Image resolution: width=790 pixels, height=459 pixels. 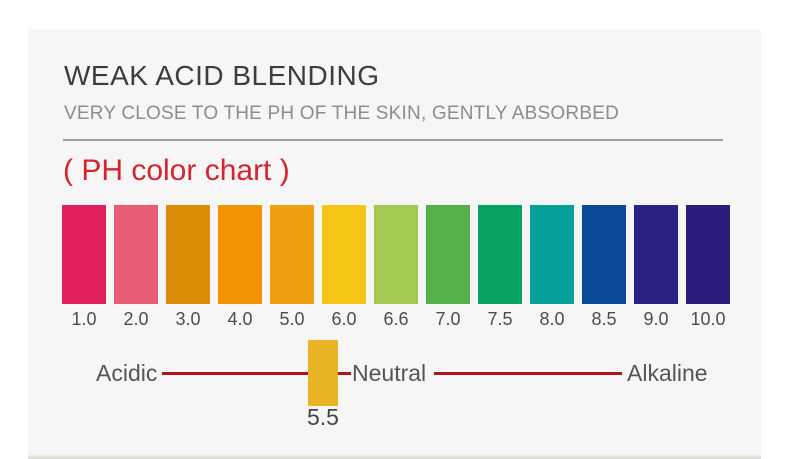 I want to click on ph-scale-item: 9.0, so click(x=656, y=267).